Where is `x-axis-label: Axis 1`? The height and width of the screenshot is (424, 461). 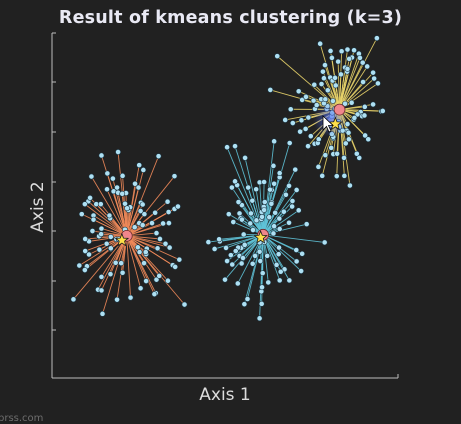 x-axis-label: Axis 1 is located at coordinates (225, 395).